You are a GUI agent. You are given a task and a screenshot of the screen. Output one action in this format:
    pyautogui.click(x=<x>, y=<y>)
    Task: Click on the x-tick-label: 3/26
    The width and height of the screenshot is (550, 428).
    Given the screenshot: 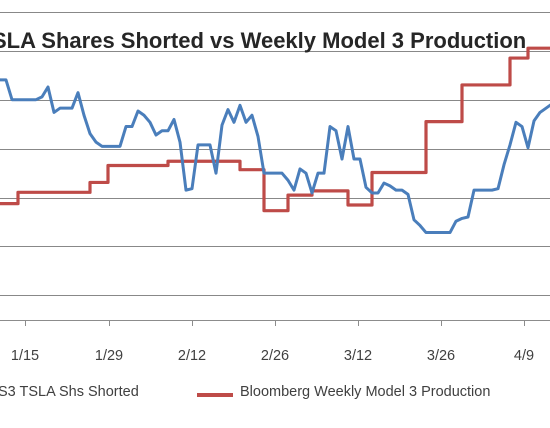 What is the action you would take?
    pyautogui.click(x=441, y=356)
    